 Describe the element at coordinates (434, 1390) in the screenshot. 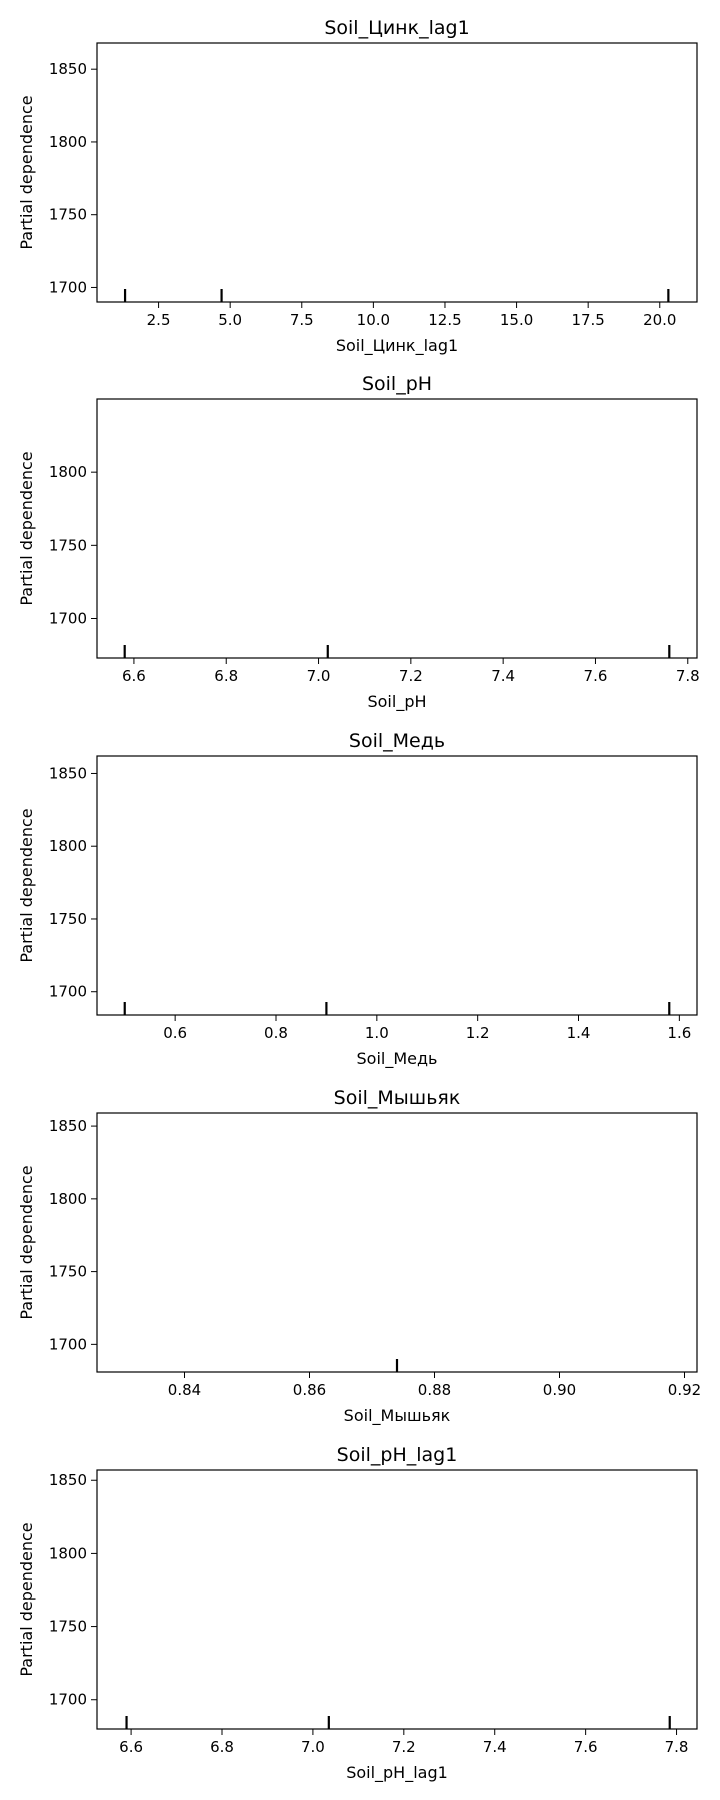

I see `x-tick-label: 0.88` at that location.